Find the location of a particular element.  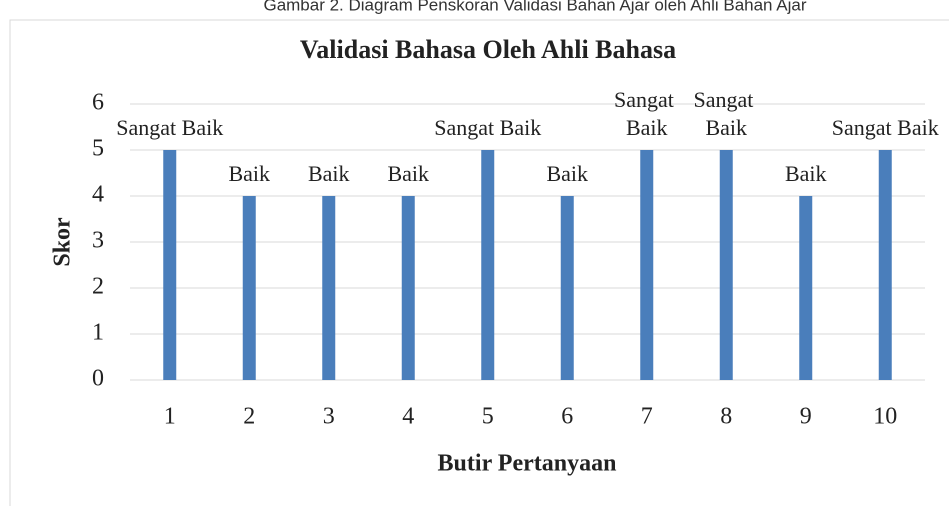

x-tick-label: 5 is located at coordinates (488, 417).